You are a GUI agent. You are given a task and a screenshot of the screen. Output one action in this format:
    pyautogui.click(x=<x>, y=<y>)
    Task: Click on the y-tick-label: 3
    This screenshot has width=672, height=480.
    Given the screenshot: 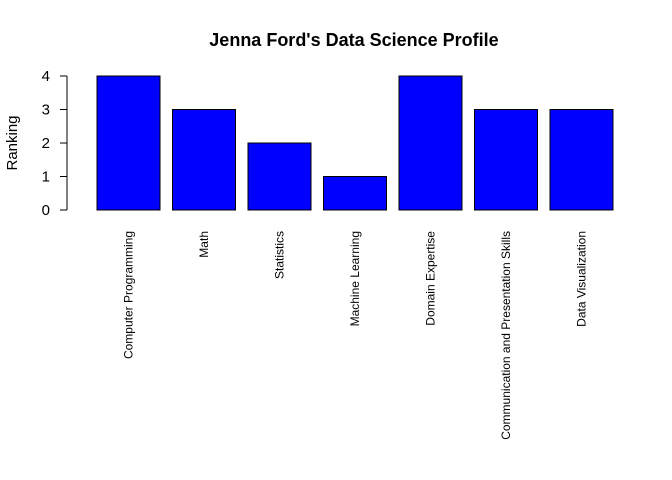 What is the action you would take?
    pyautogui.click(x=46, y=110)
    